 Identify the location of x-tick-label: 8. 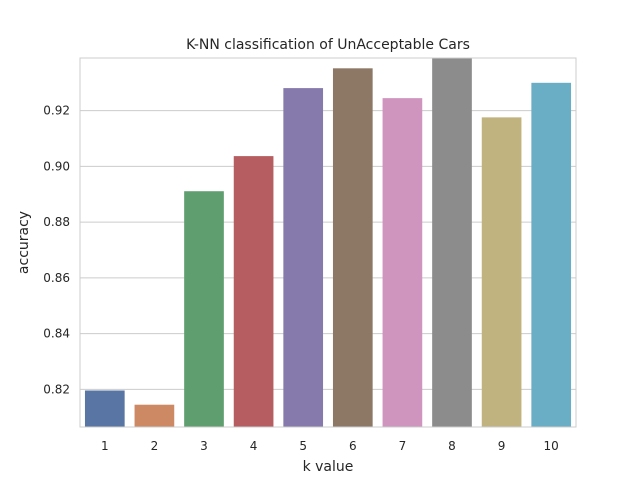
(452, 446).